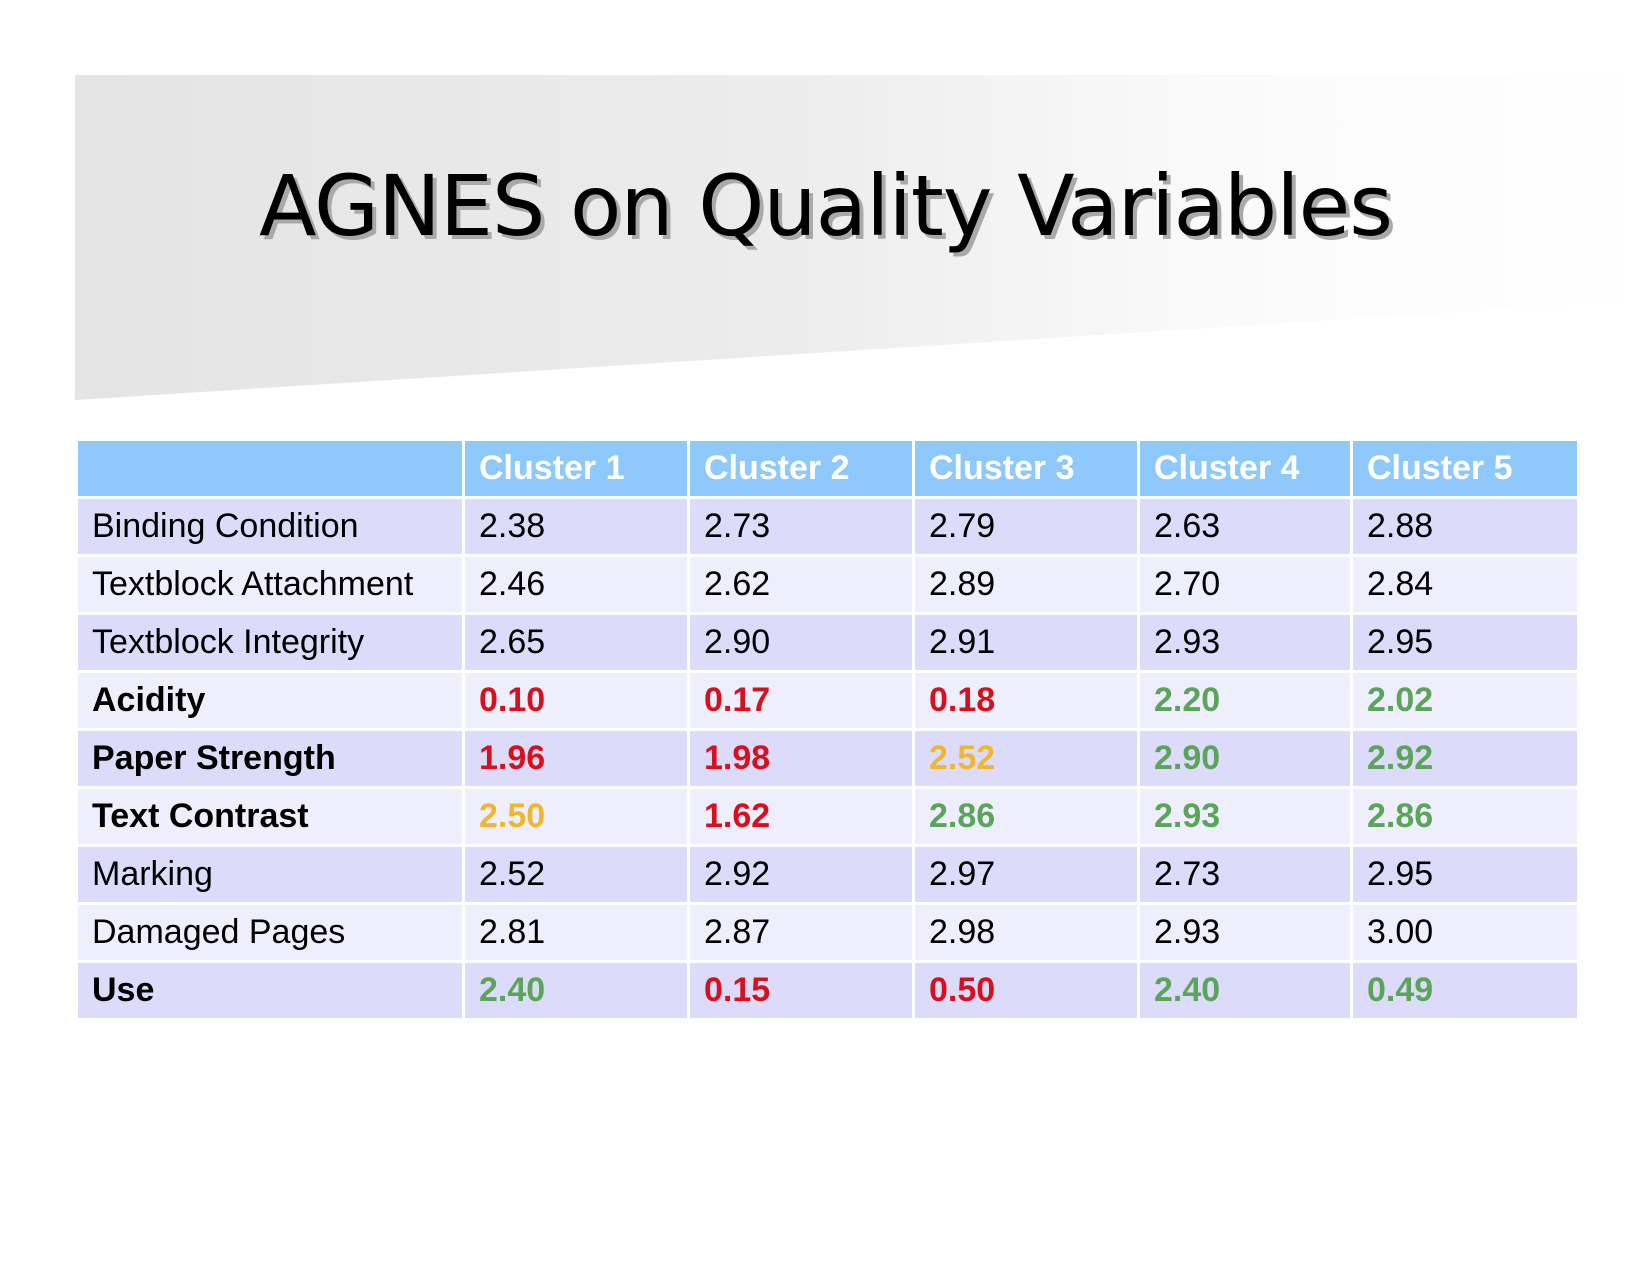  I want to click on table-row: Use 2.40 0.15 0.50 2.40 0.49, so click(827, 990).